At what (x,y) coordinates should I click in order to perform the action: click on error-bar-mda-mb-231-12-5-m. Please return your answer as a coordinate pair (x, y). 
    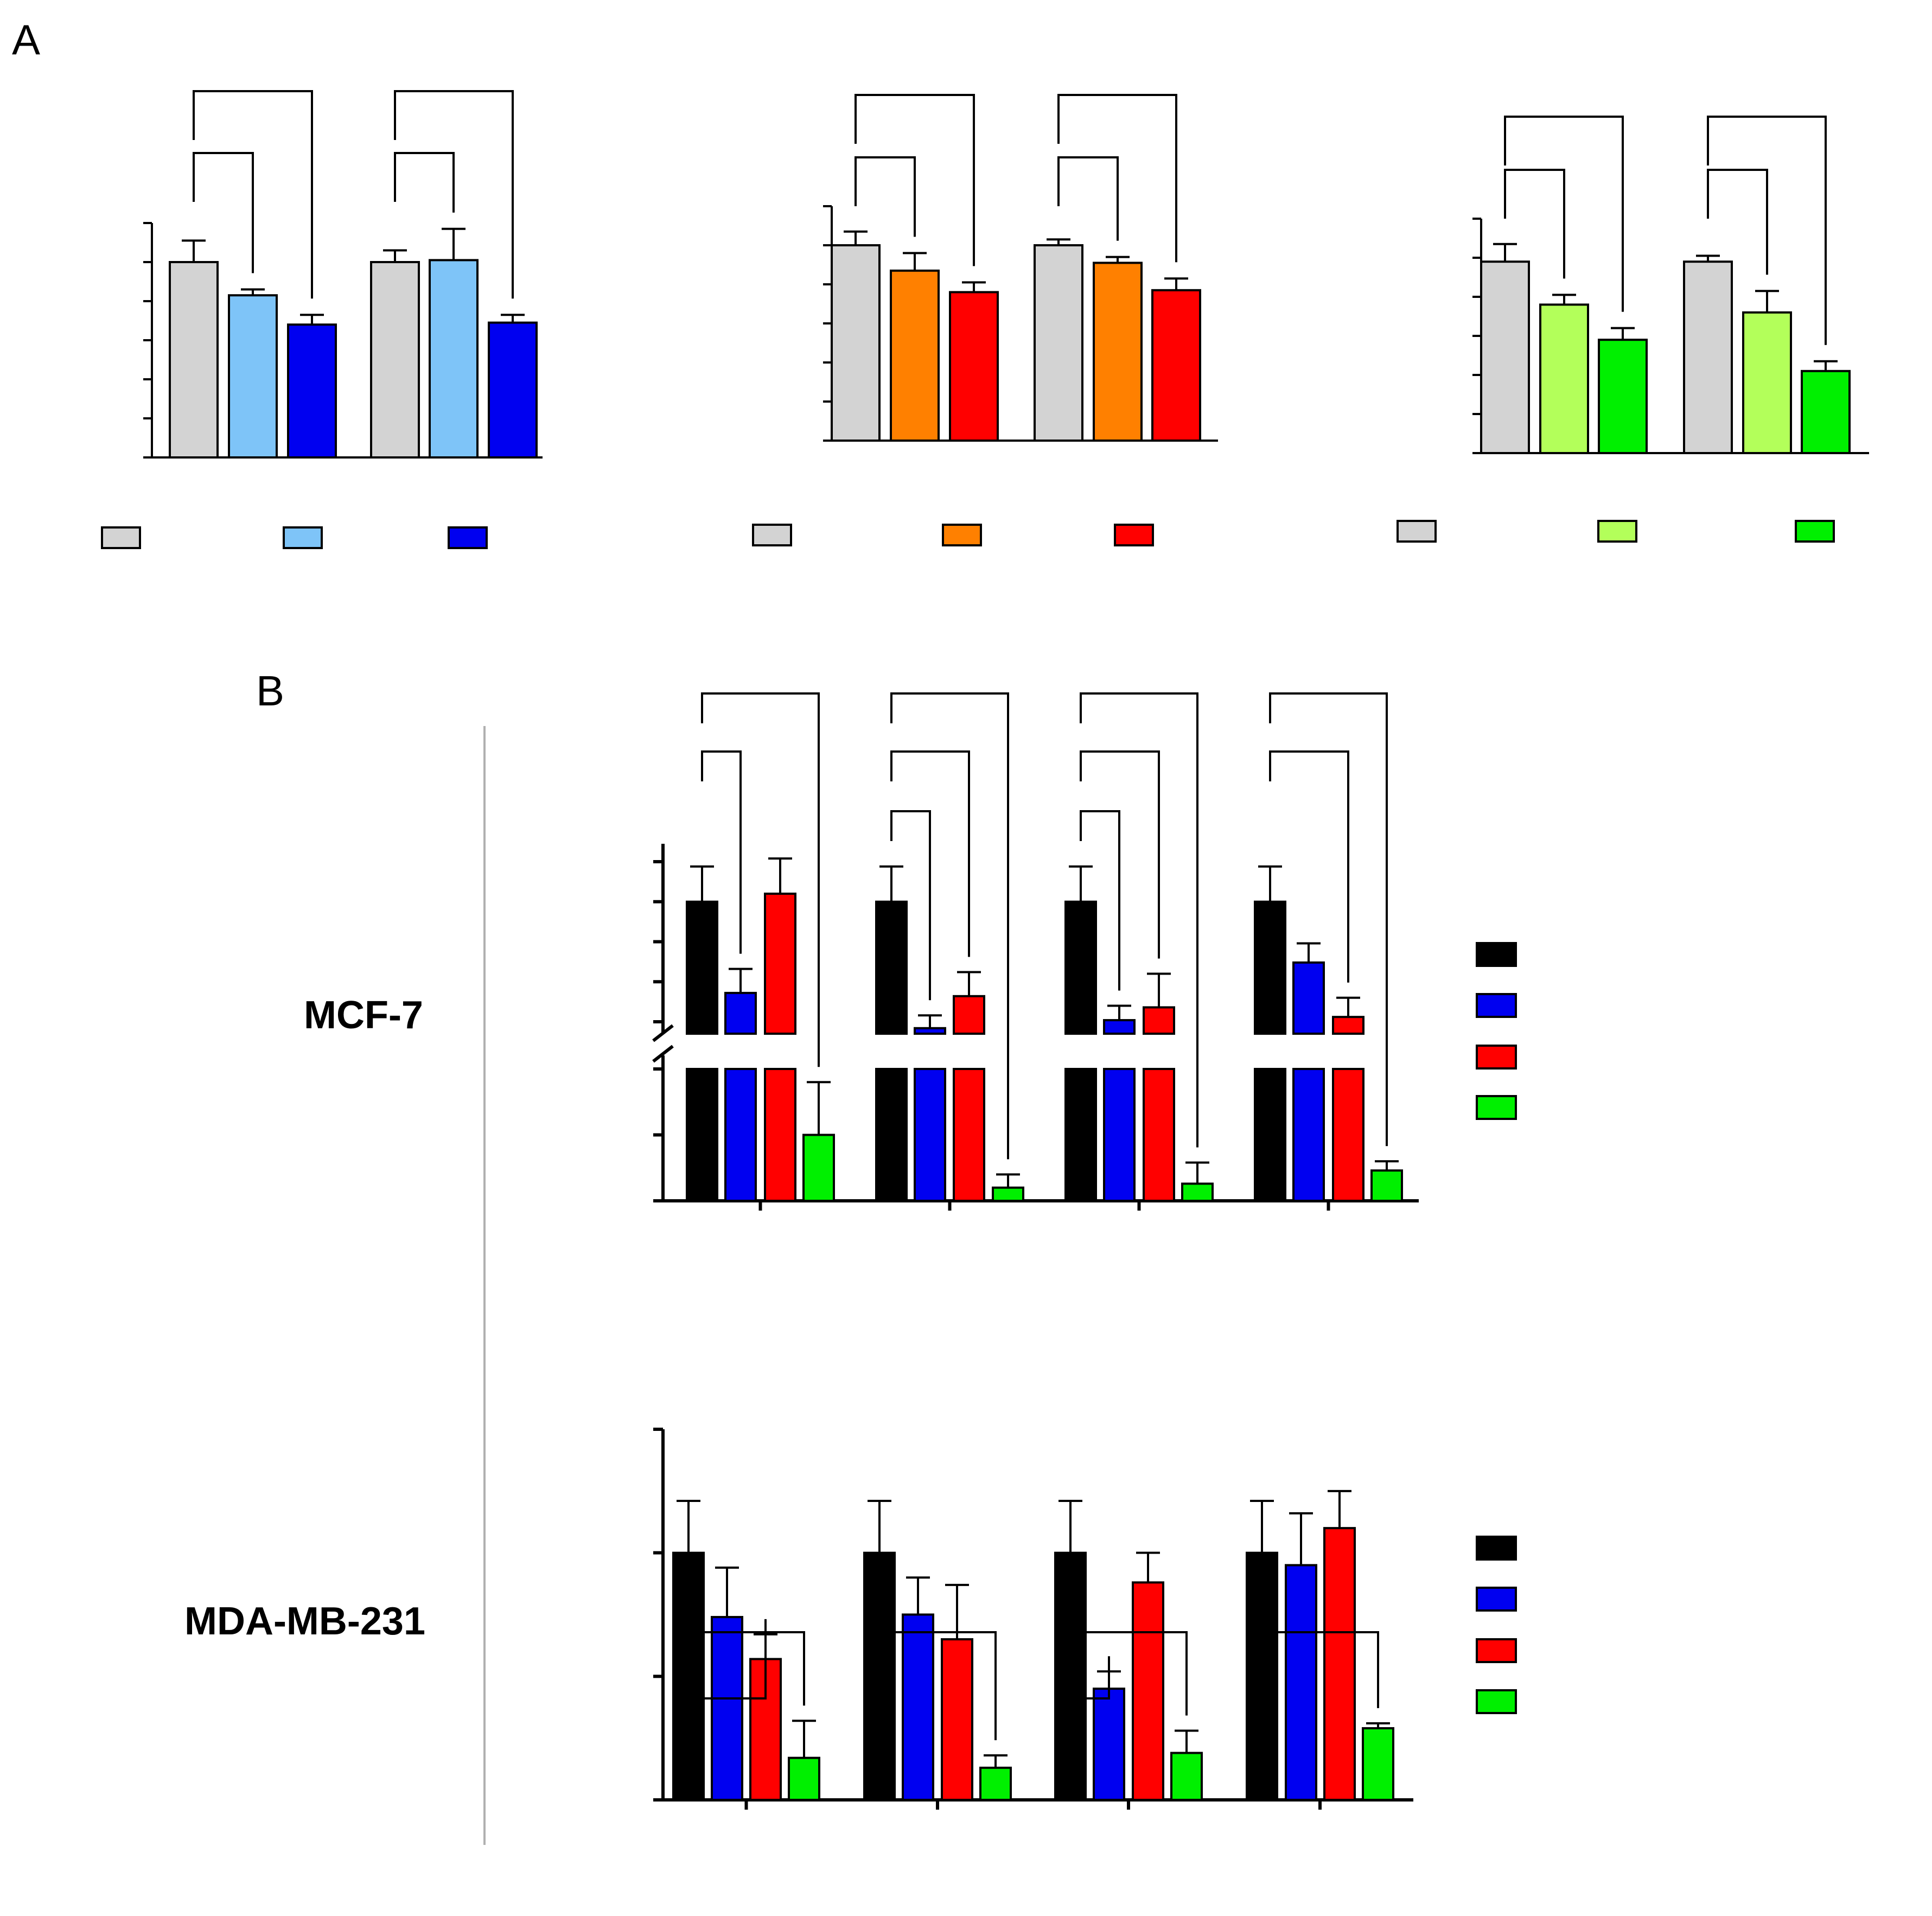
    Looking at the image, I should click on (1767, 301).